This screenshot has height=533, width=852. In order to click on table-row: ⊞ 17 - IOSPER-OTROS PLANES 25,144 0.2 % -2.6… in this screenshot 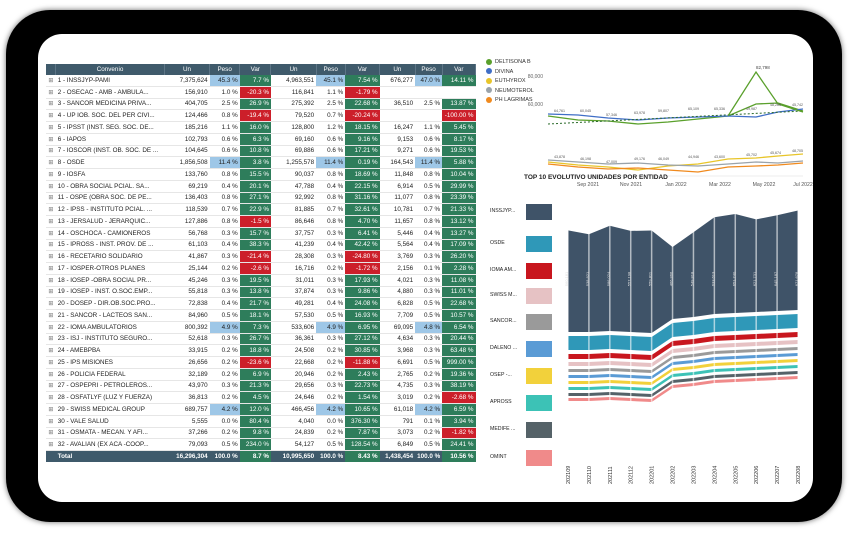, I will do `click(261, 268)`.